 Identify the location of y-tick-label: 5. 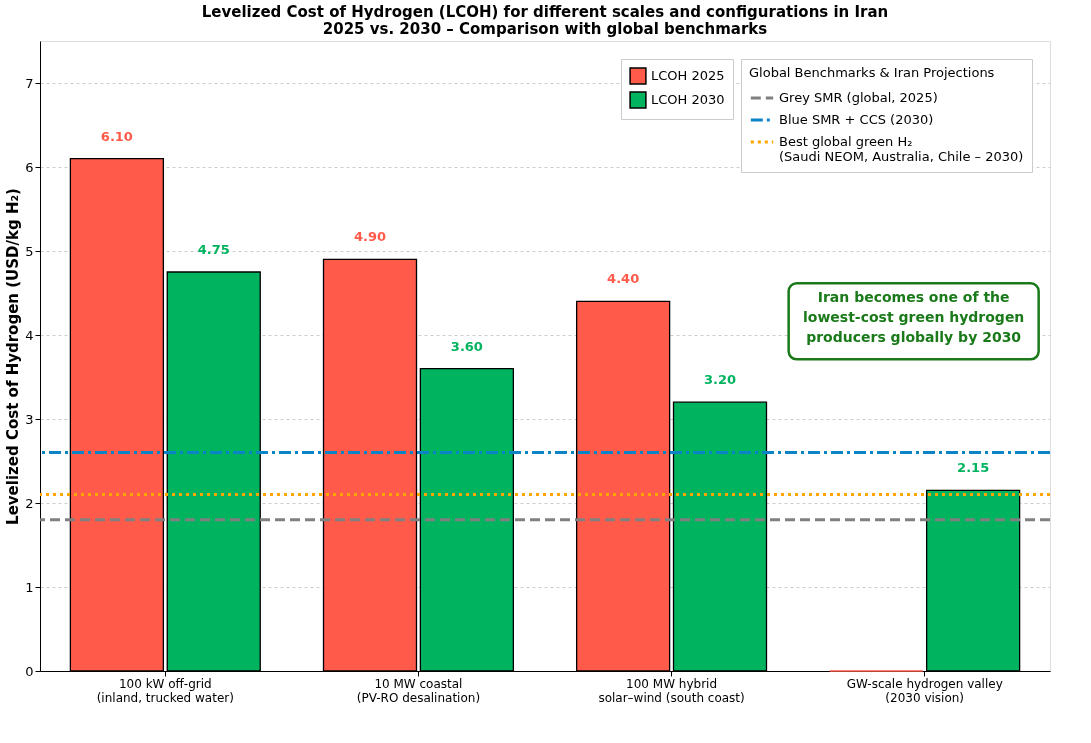
(29, 251).